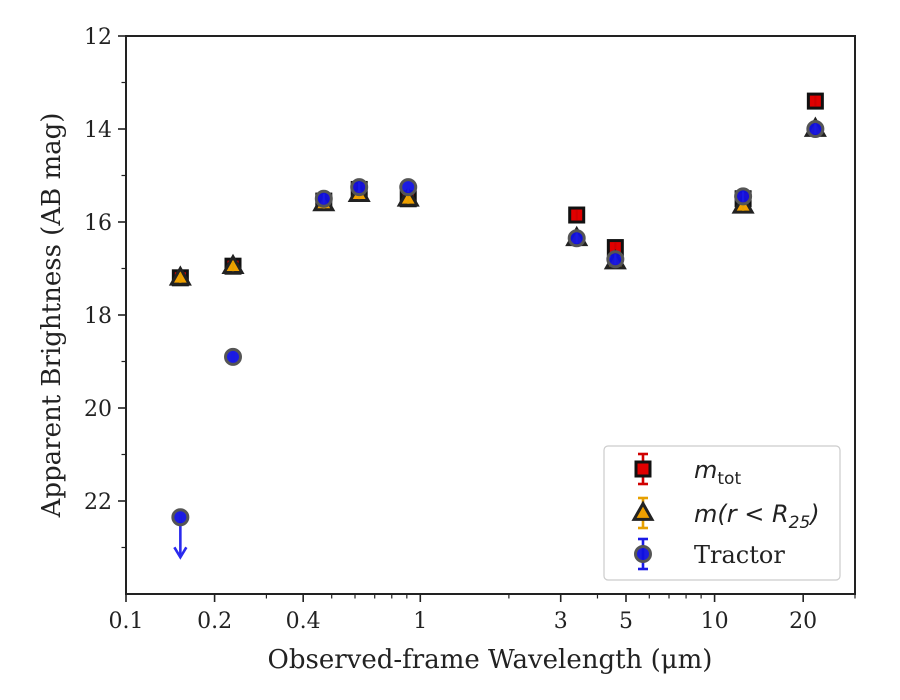  Describe the element at coordinates (490, 660) in the screenshot. I see `x-axis-label: Observed-frame Wavelength (μm)` at that location.